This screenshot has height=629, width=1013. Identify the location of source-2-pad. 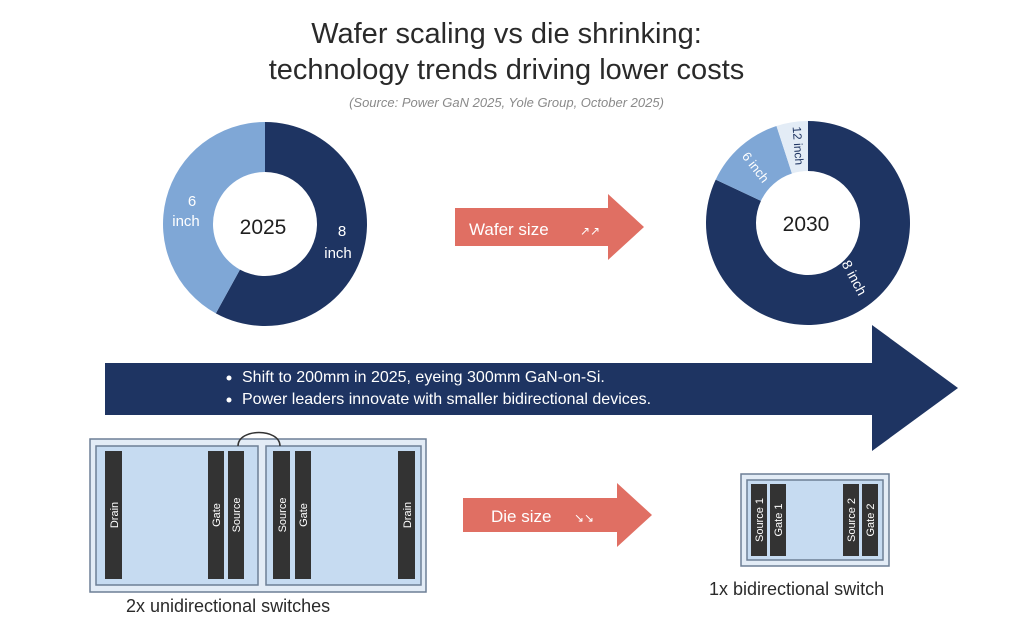
(851, 520).